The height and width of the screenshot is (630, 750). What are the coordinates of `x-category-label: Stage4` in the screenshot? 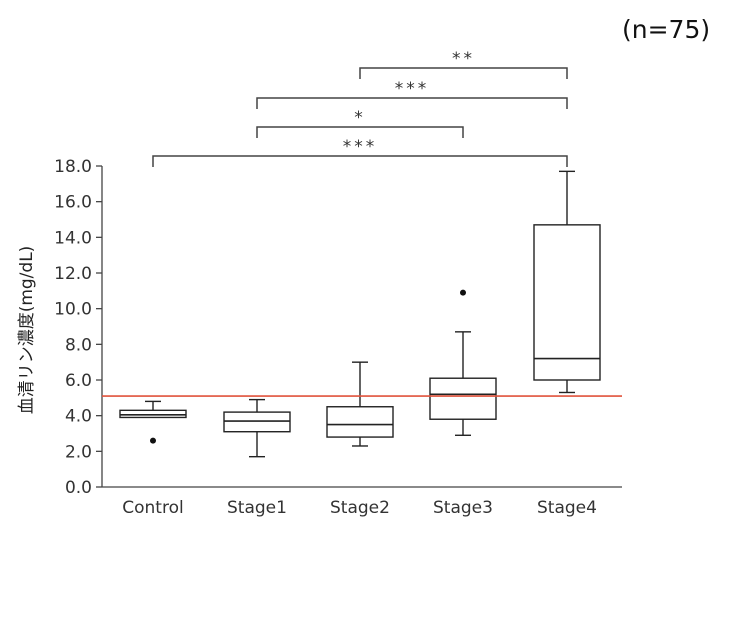 It's located at (567, 508).